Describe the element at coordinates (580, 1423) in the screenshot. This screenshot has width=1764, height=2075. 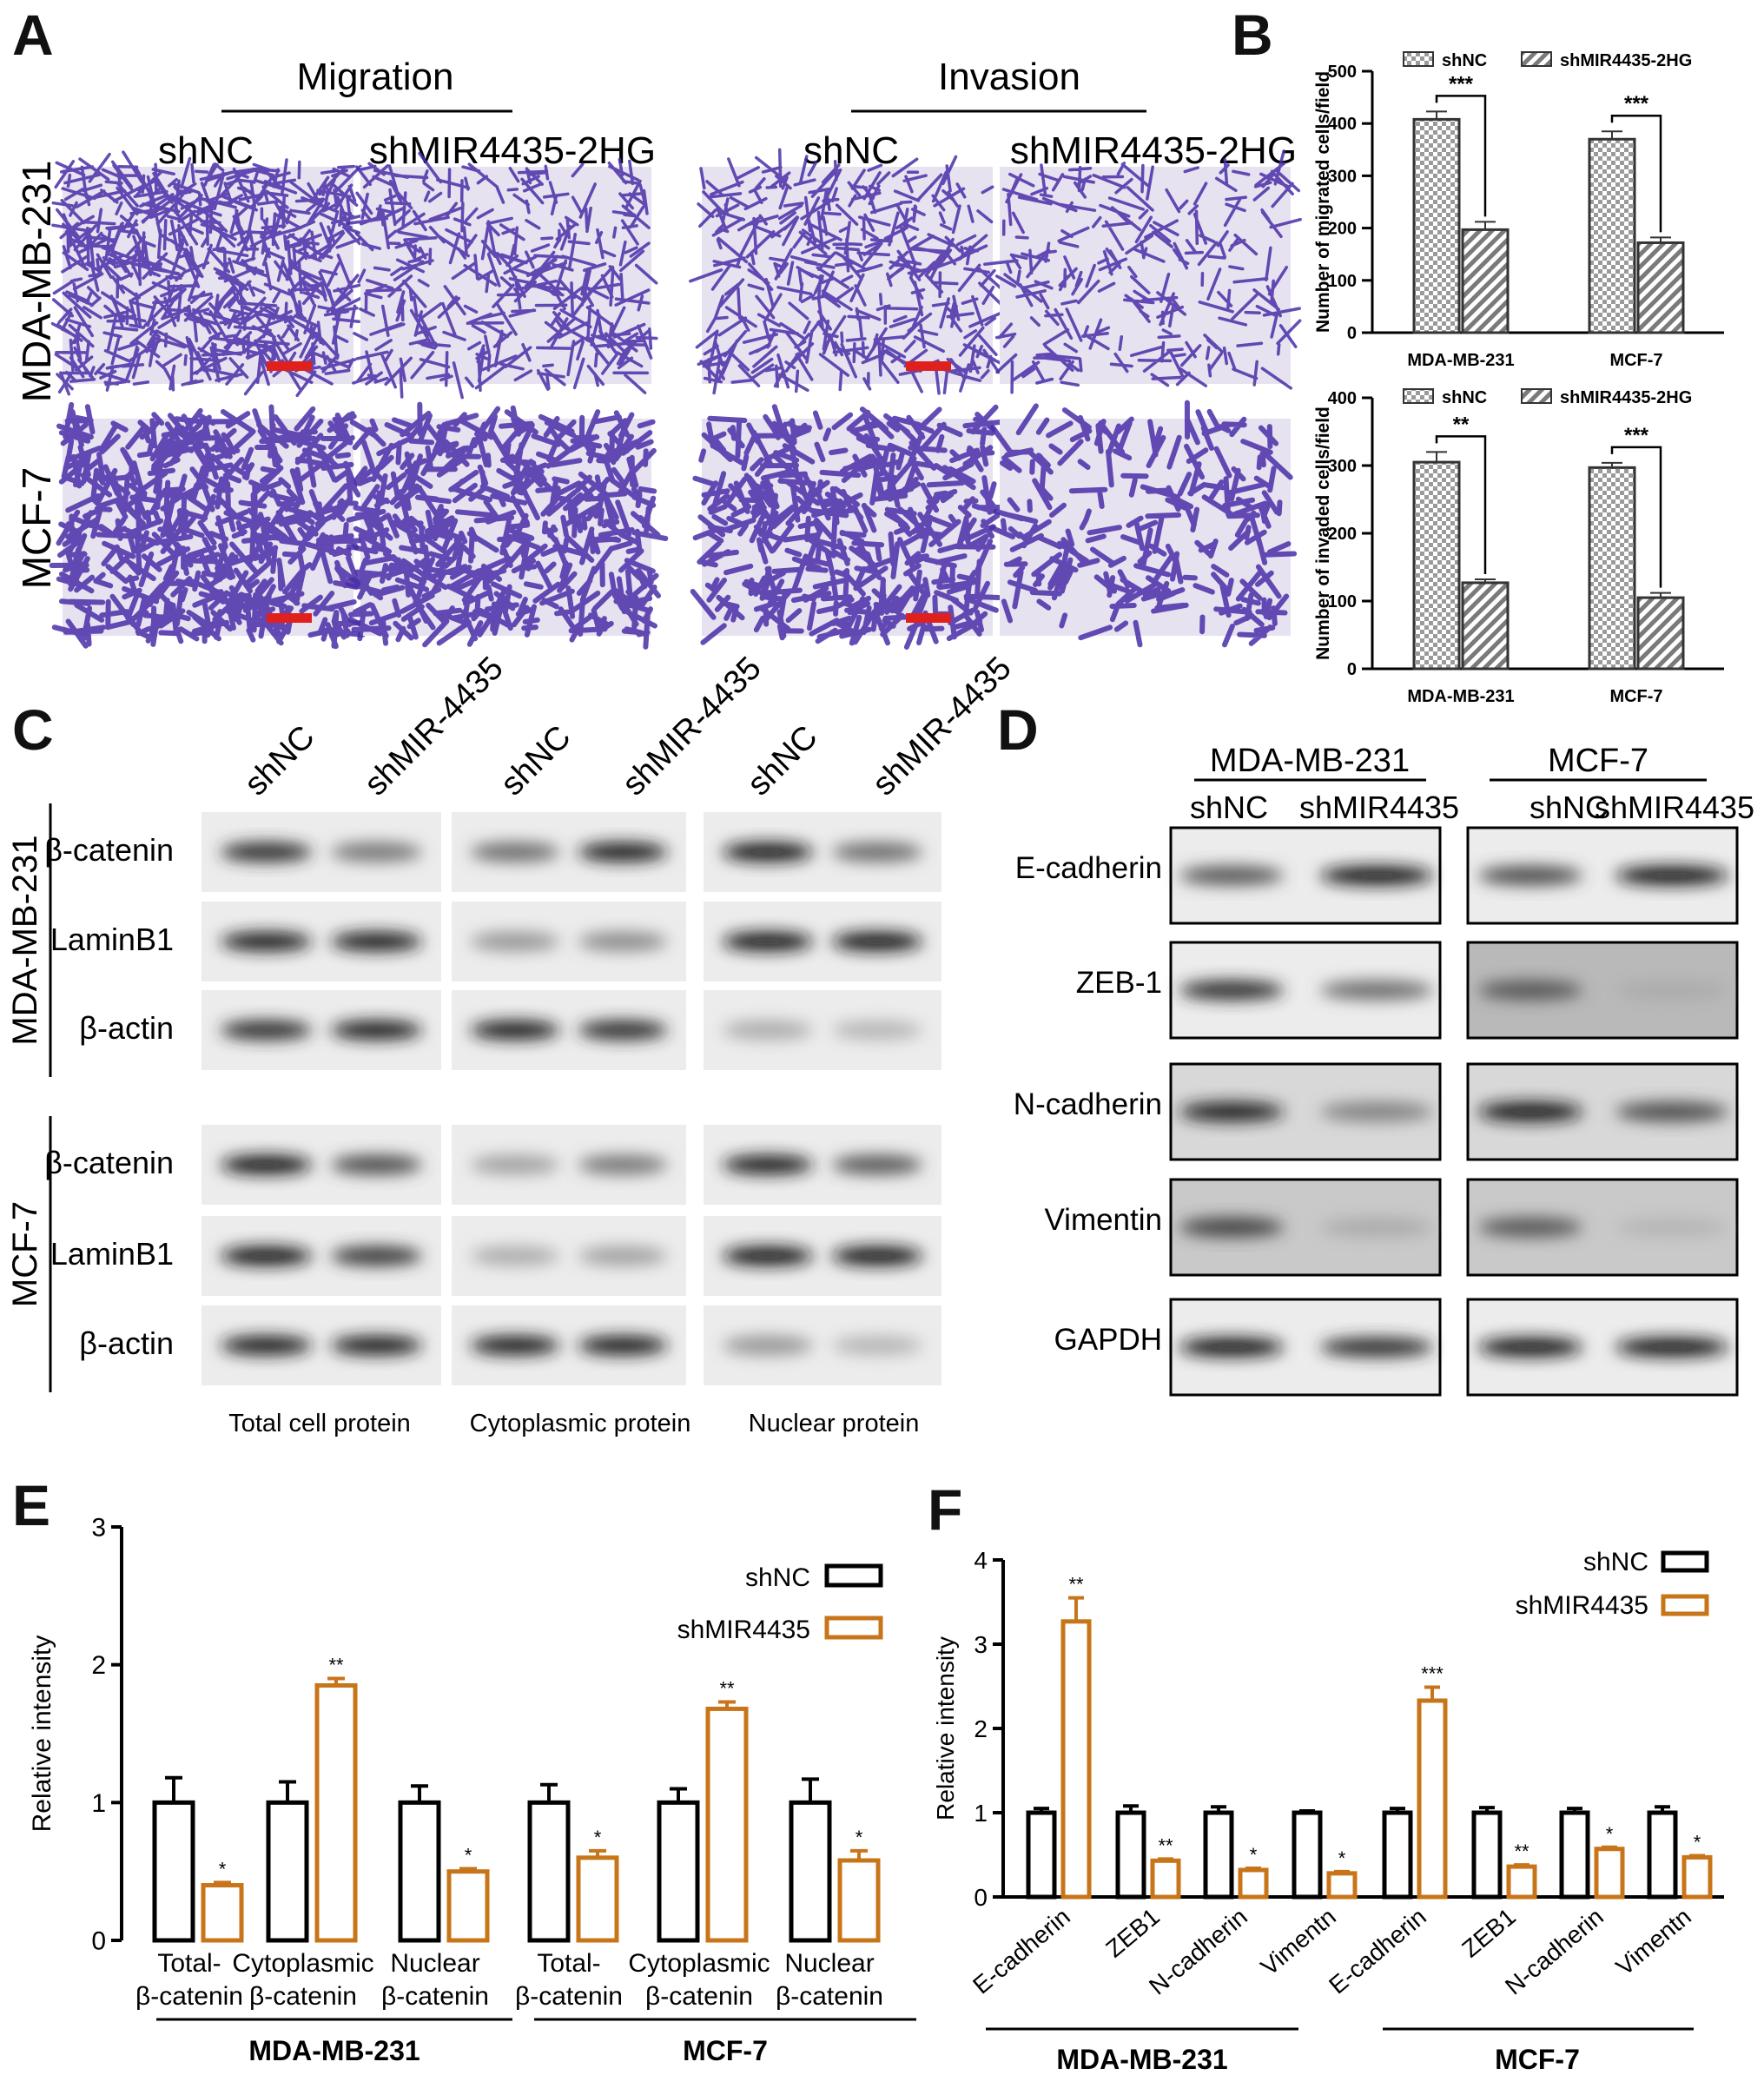
I see `fraction-label: Cytoplasmic protein` at that location.